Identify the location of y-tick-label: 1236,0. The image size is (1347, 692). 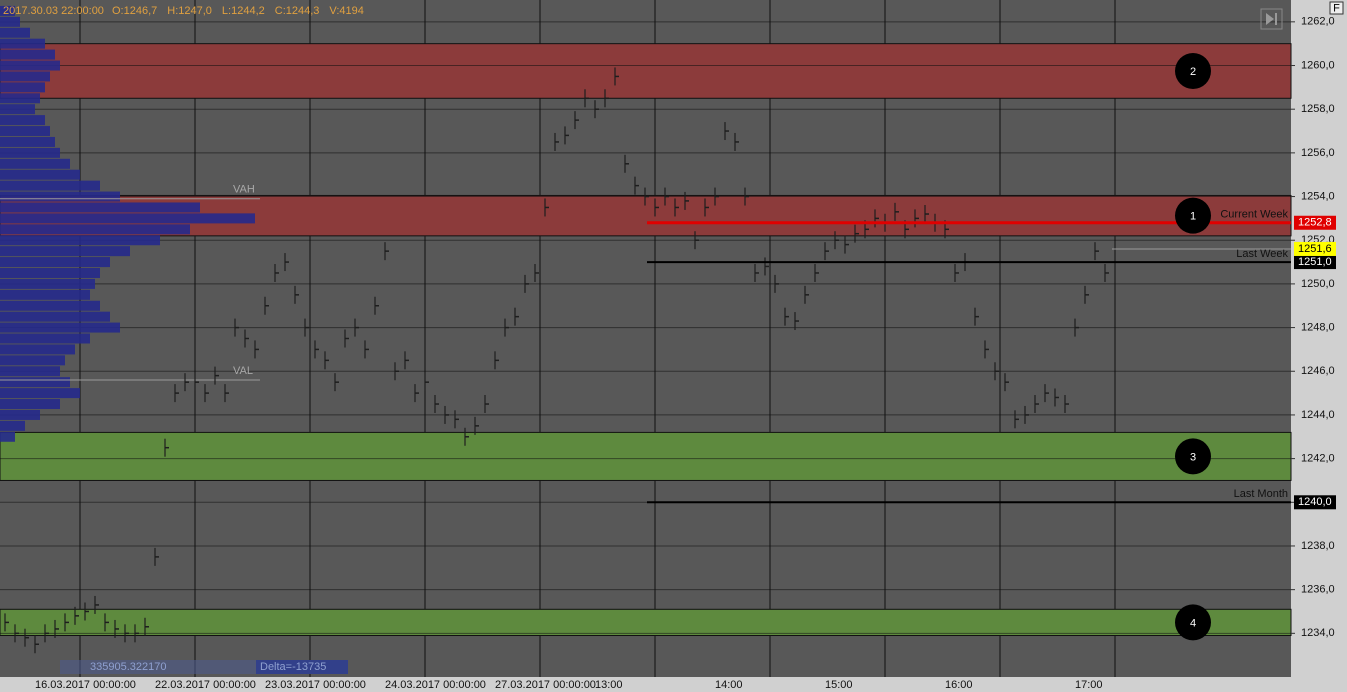
(1318, 590).